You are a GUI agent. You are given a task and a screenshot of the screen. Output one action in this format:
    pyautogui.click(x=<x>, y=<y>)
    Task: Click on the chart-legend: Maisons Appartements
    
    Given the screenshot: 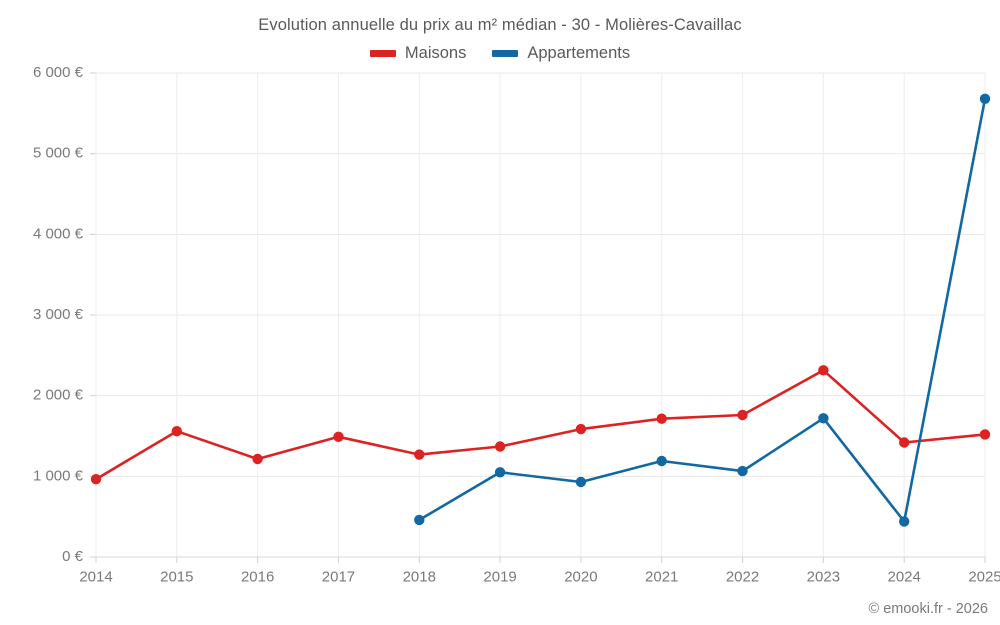 What is the action you would take?
    pyautogui.click(x=500, y=53)
    